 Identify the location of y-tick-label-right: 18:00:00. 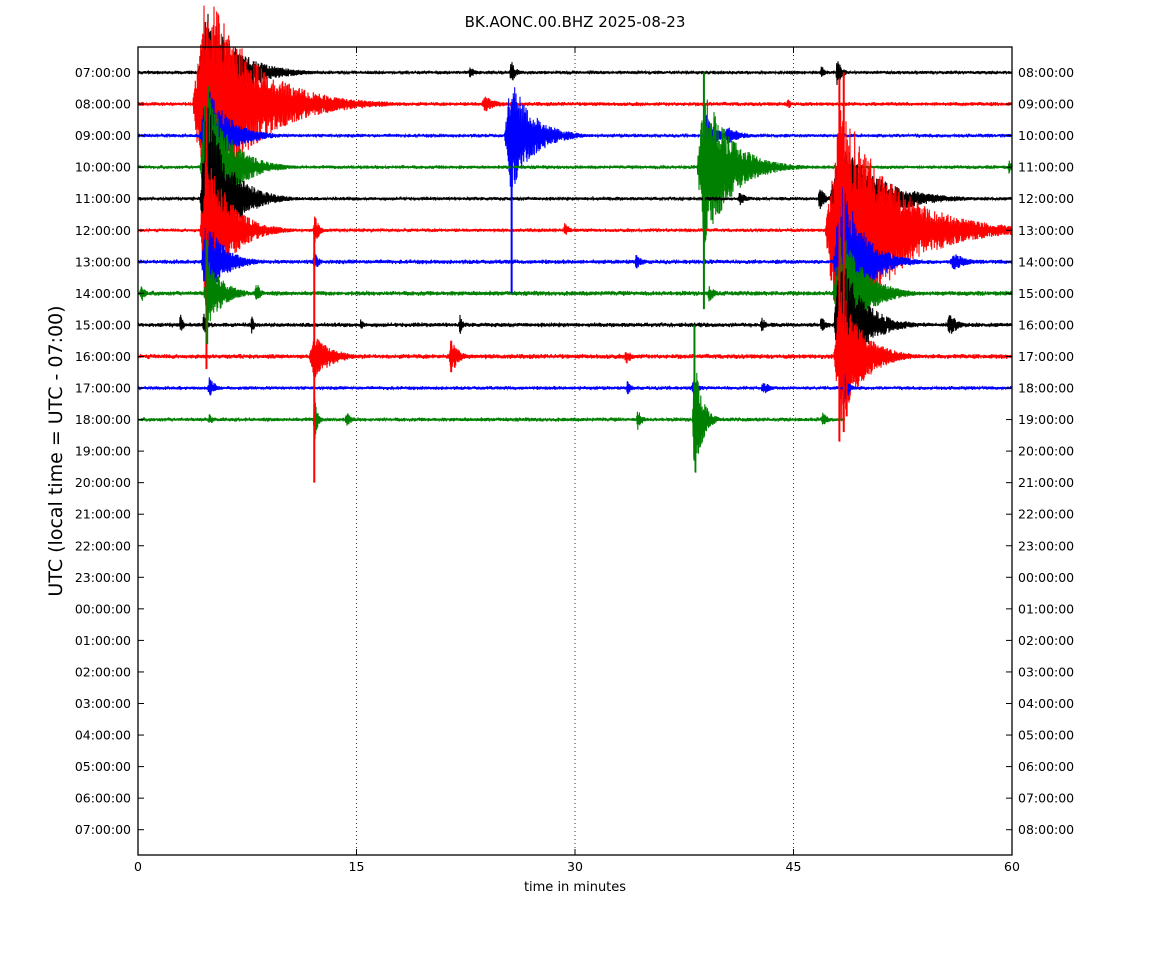
(1046, 388).